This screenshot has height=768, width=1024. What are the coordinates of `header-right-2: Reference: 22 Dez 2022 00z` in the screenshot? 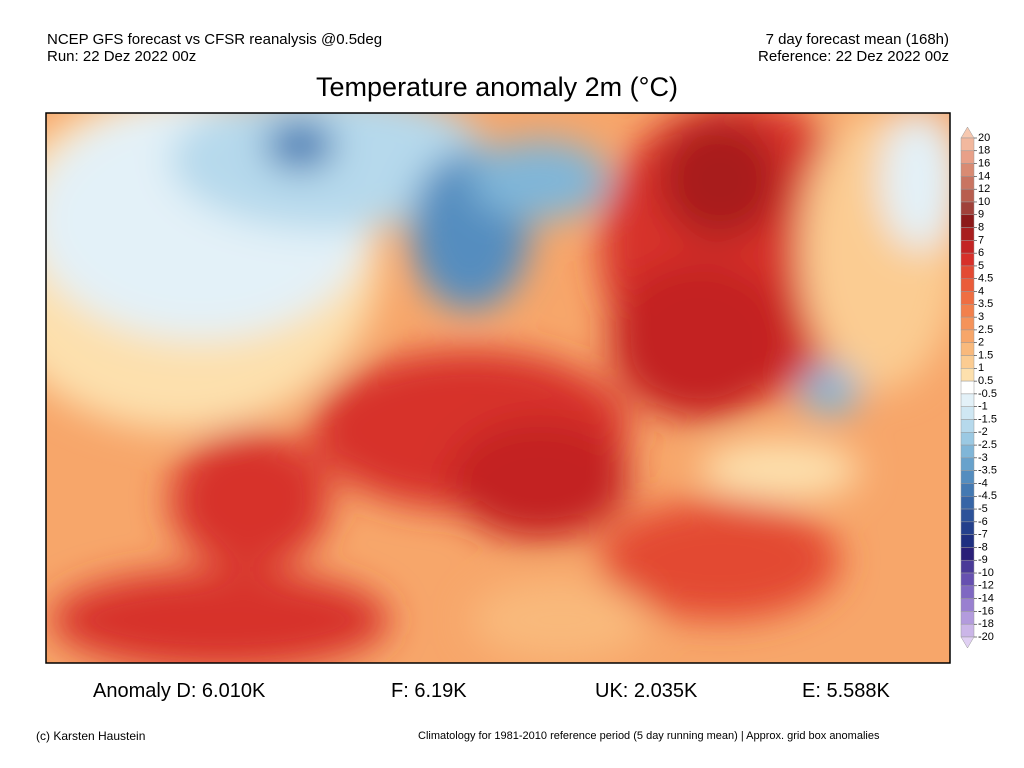 It's located at (853, 56).